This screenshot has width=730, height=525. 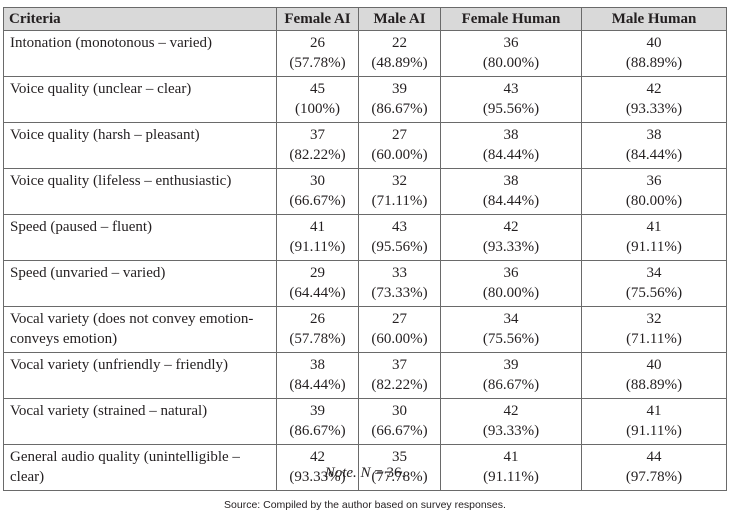 What do you see at coordinates (140, 283) in the screenshot?
I see `cell-criteria: Speed (unvaried – varied)` at bounding box center [140, 283].